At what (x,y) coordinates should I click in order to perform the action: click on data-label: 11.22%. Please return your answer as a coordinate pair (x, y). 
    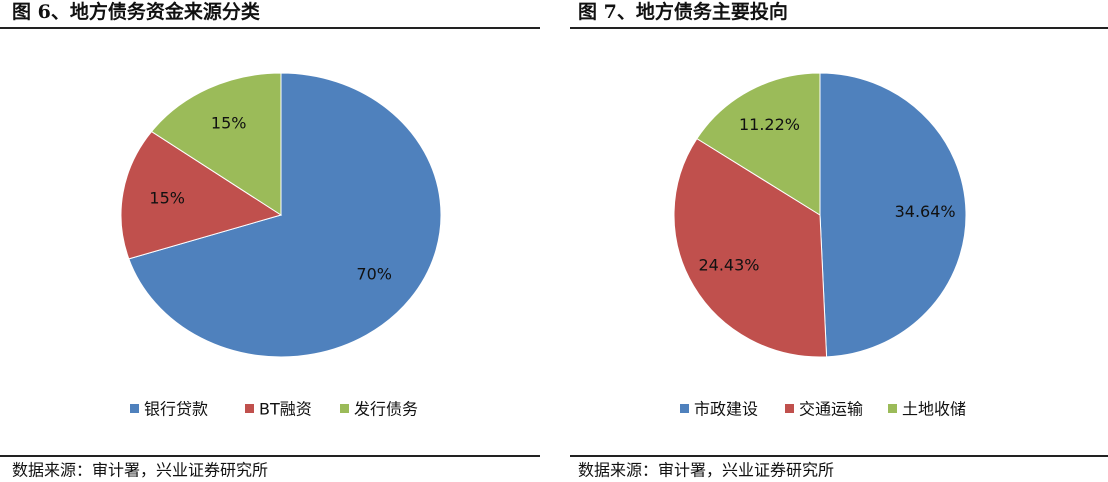
    Looking at the image, I should click on (769, 124).